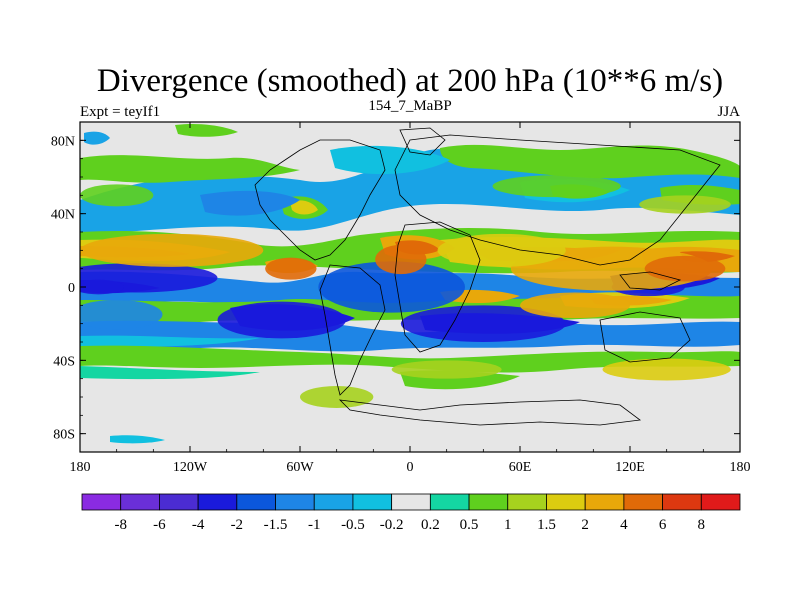 This screenshot has height=600, width=800. Describe the element at coordinates (410, 467) in the screenshot. I see `x-tick-label-3: 0` at that location.